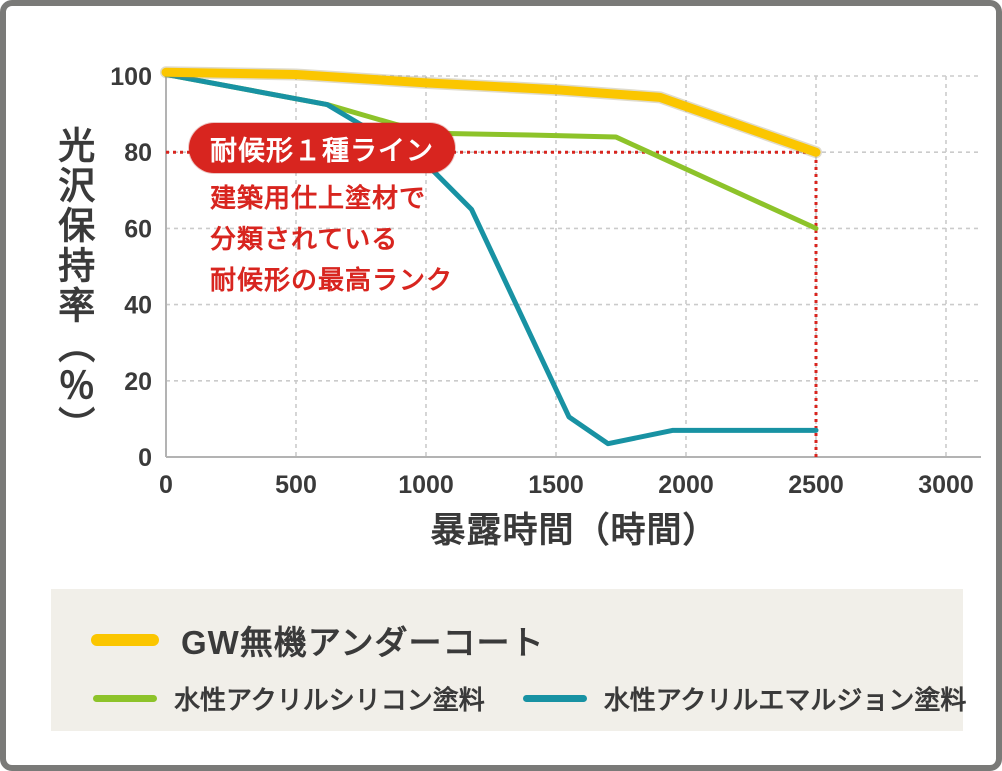  Describe the element at coordinates (304, 239) in the screenshot. I see `annotation-line-2: 分類されている` at that location.